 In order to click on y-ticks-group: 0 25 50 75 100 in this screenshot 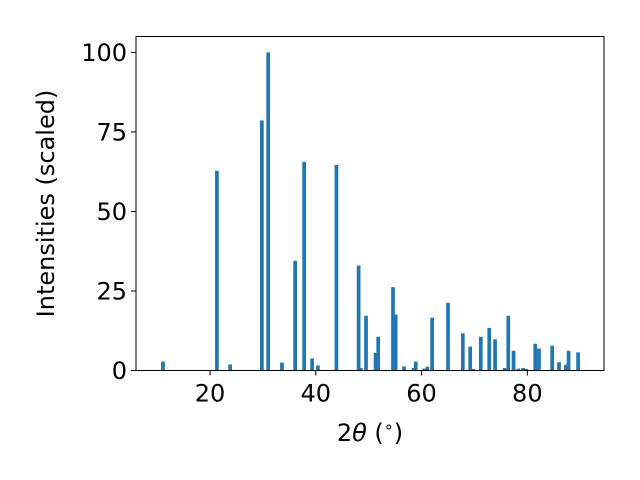, I will do `click(108, 212)`.